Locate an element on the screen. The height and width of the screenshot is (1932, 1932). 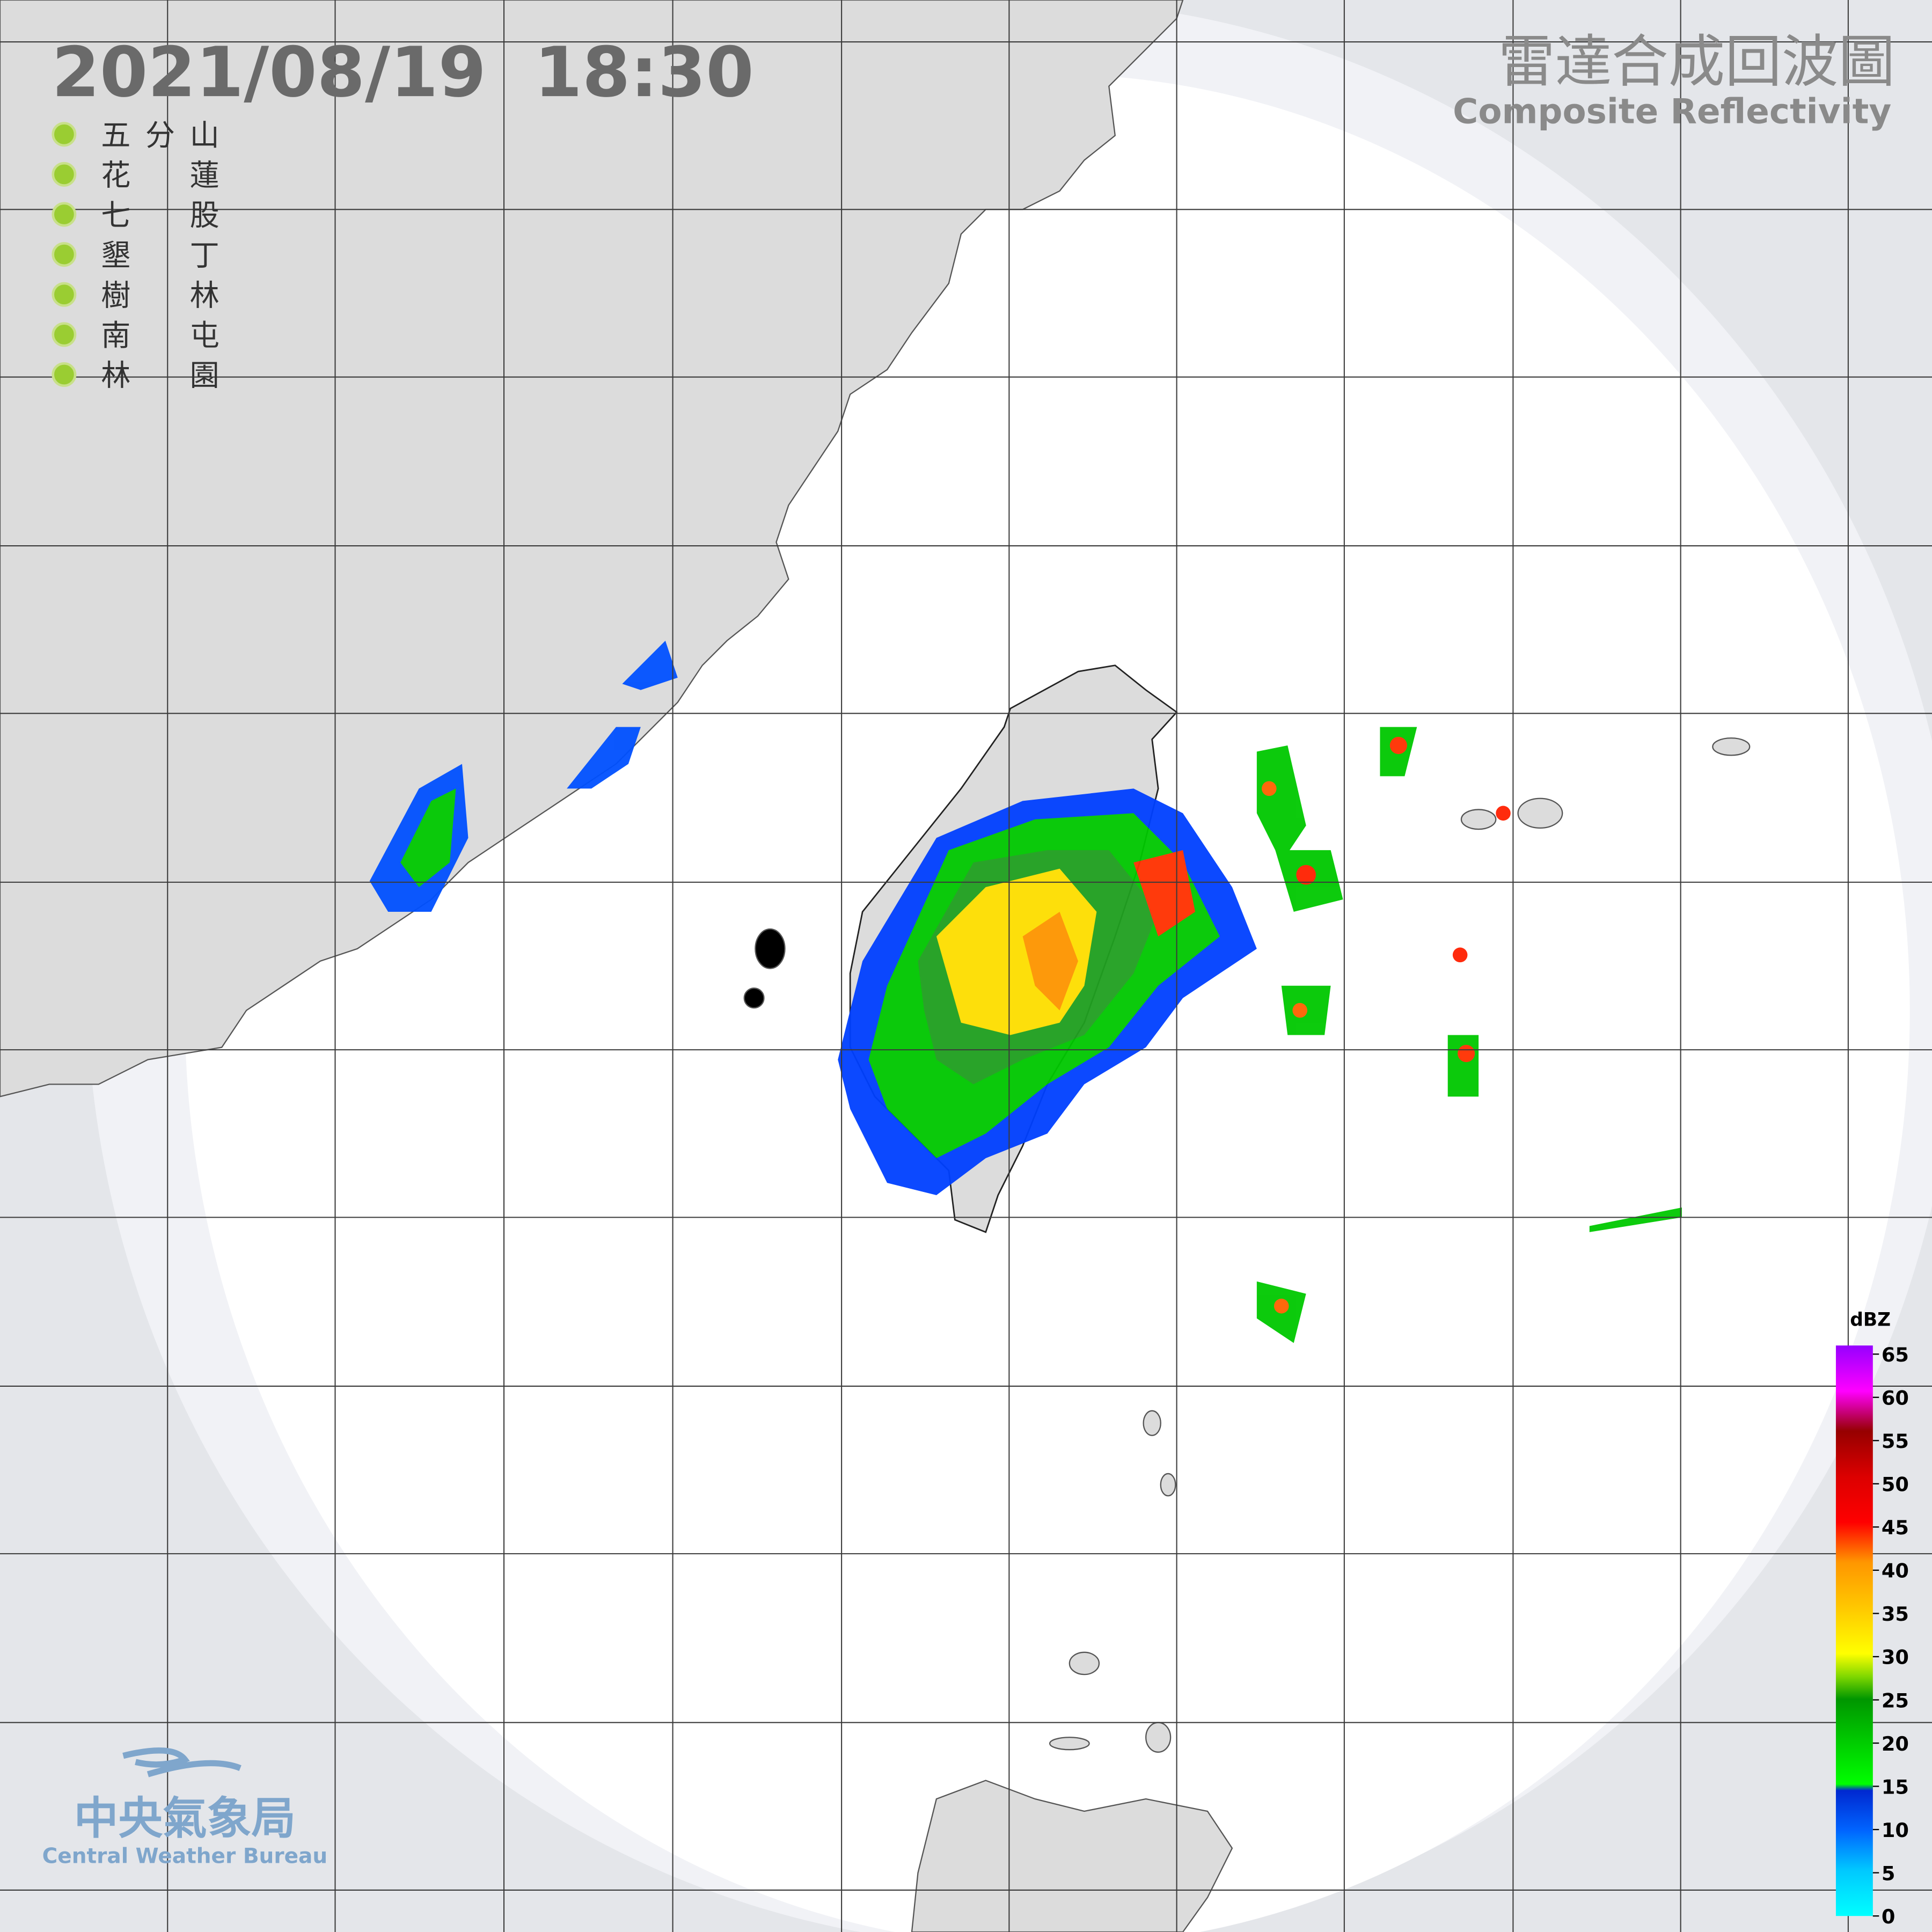
station-name: 五分山 is located at coordinates (160, 135).